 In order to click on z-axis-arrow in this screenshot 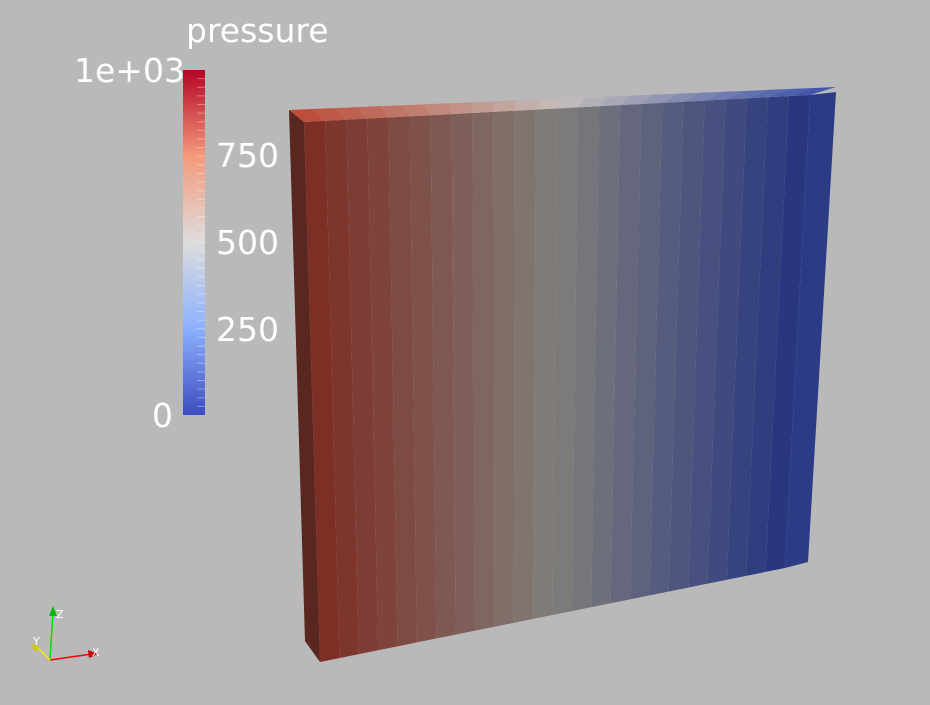, I will do `click(53, 611)`.